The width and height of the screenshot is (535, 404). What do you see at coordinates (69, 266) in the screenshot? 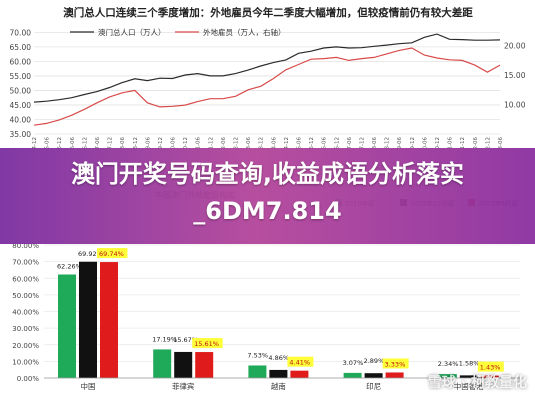
I see `data-label: 62.26%` at bounding box center [69, 266].